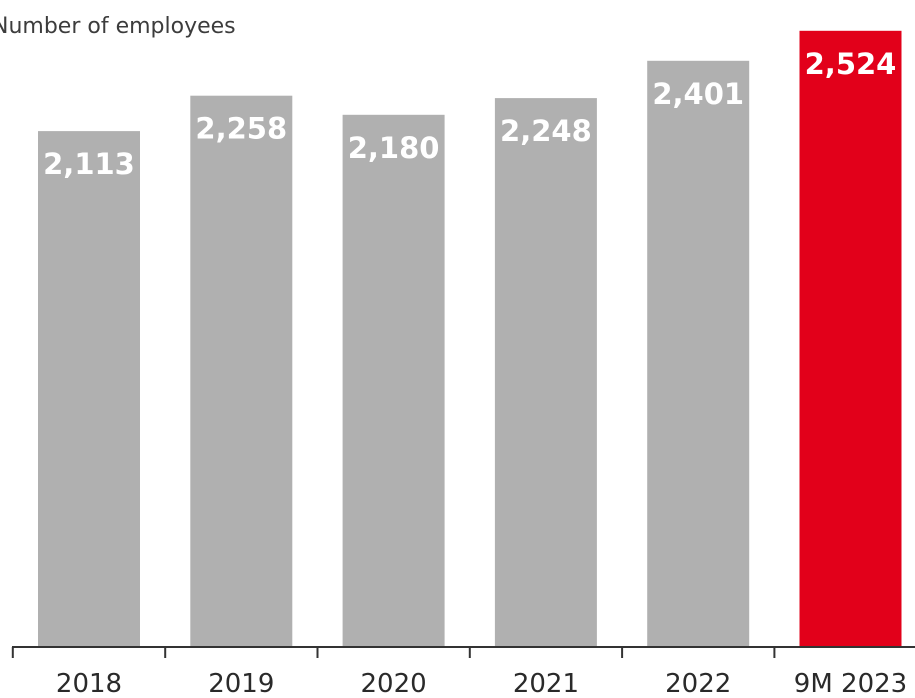 The height and width of the screenshot is (698, 915). I want to click on x-tick-label: 2018, so click(89, 683).